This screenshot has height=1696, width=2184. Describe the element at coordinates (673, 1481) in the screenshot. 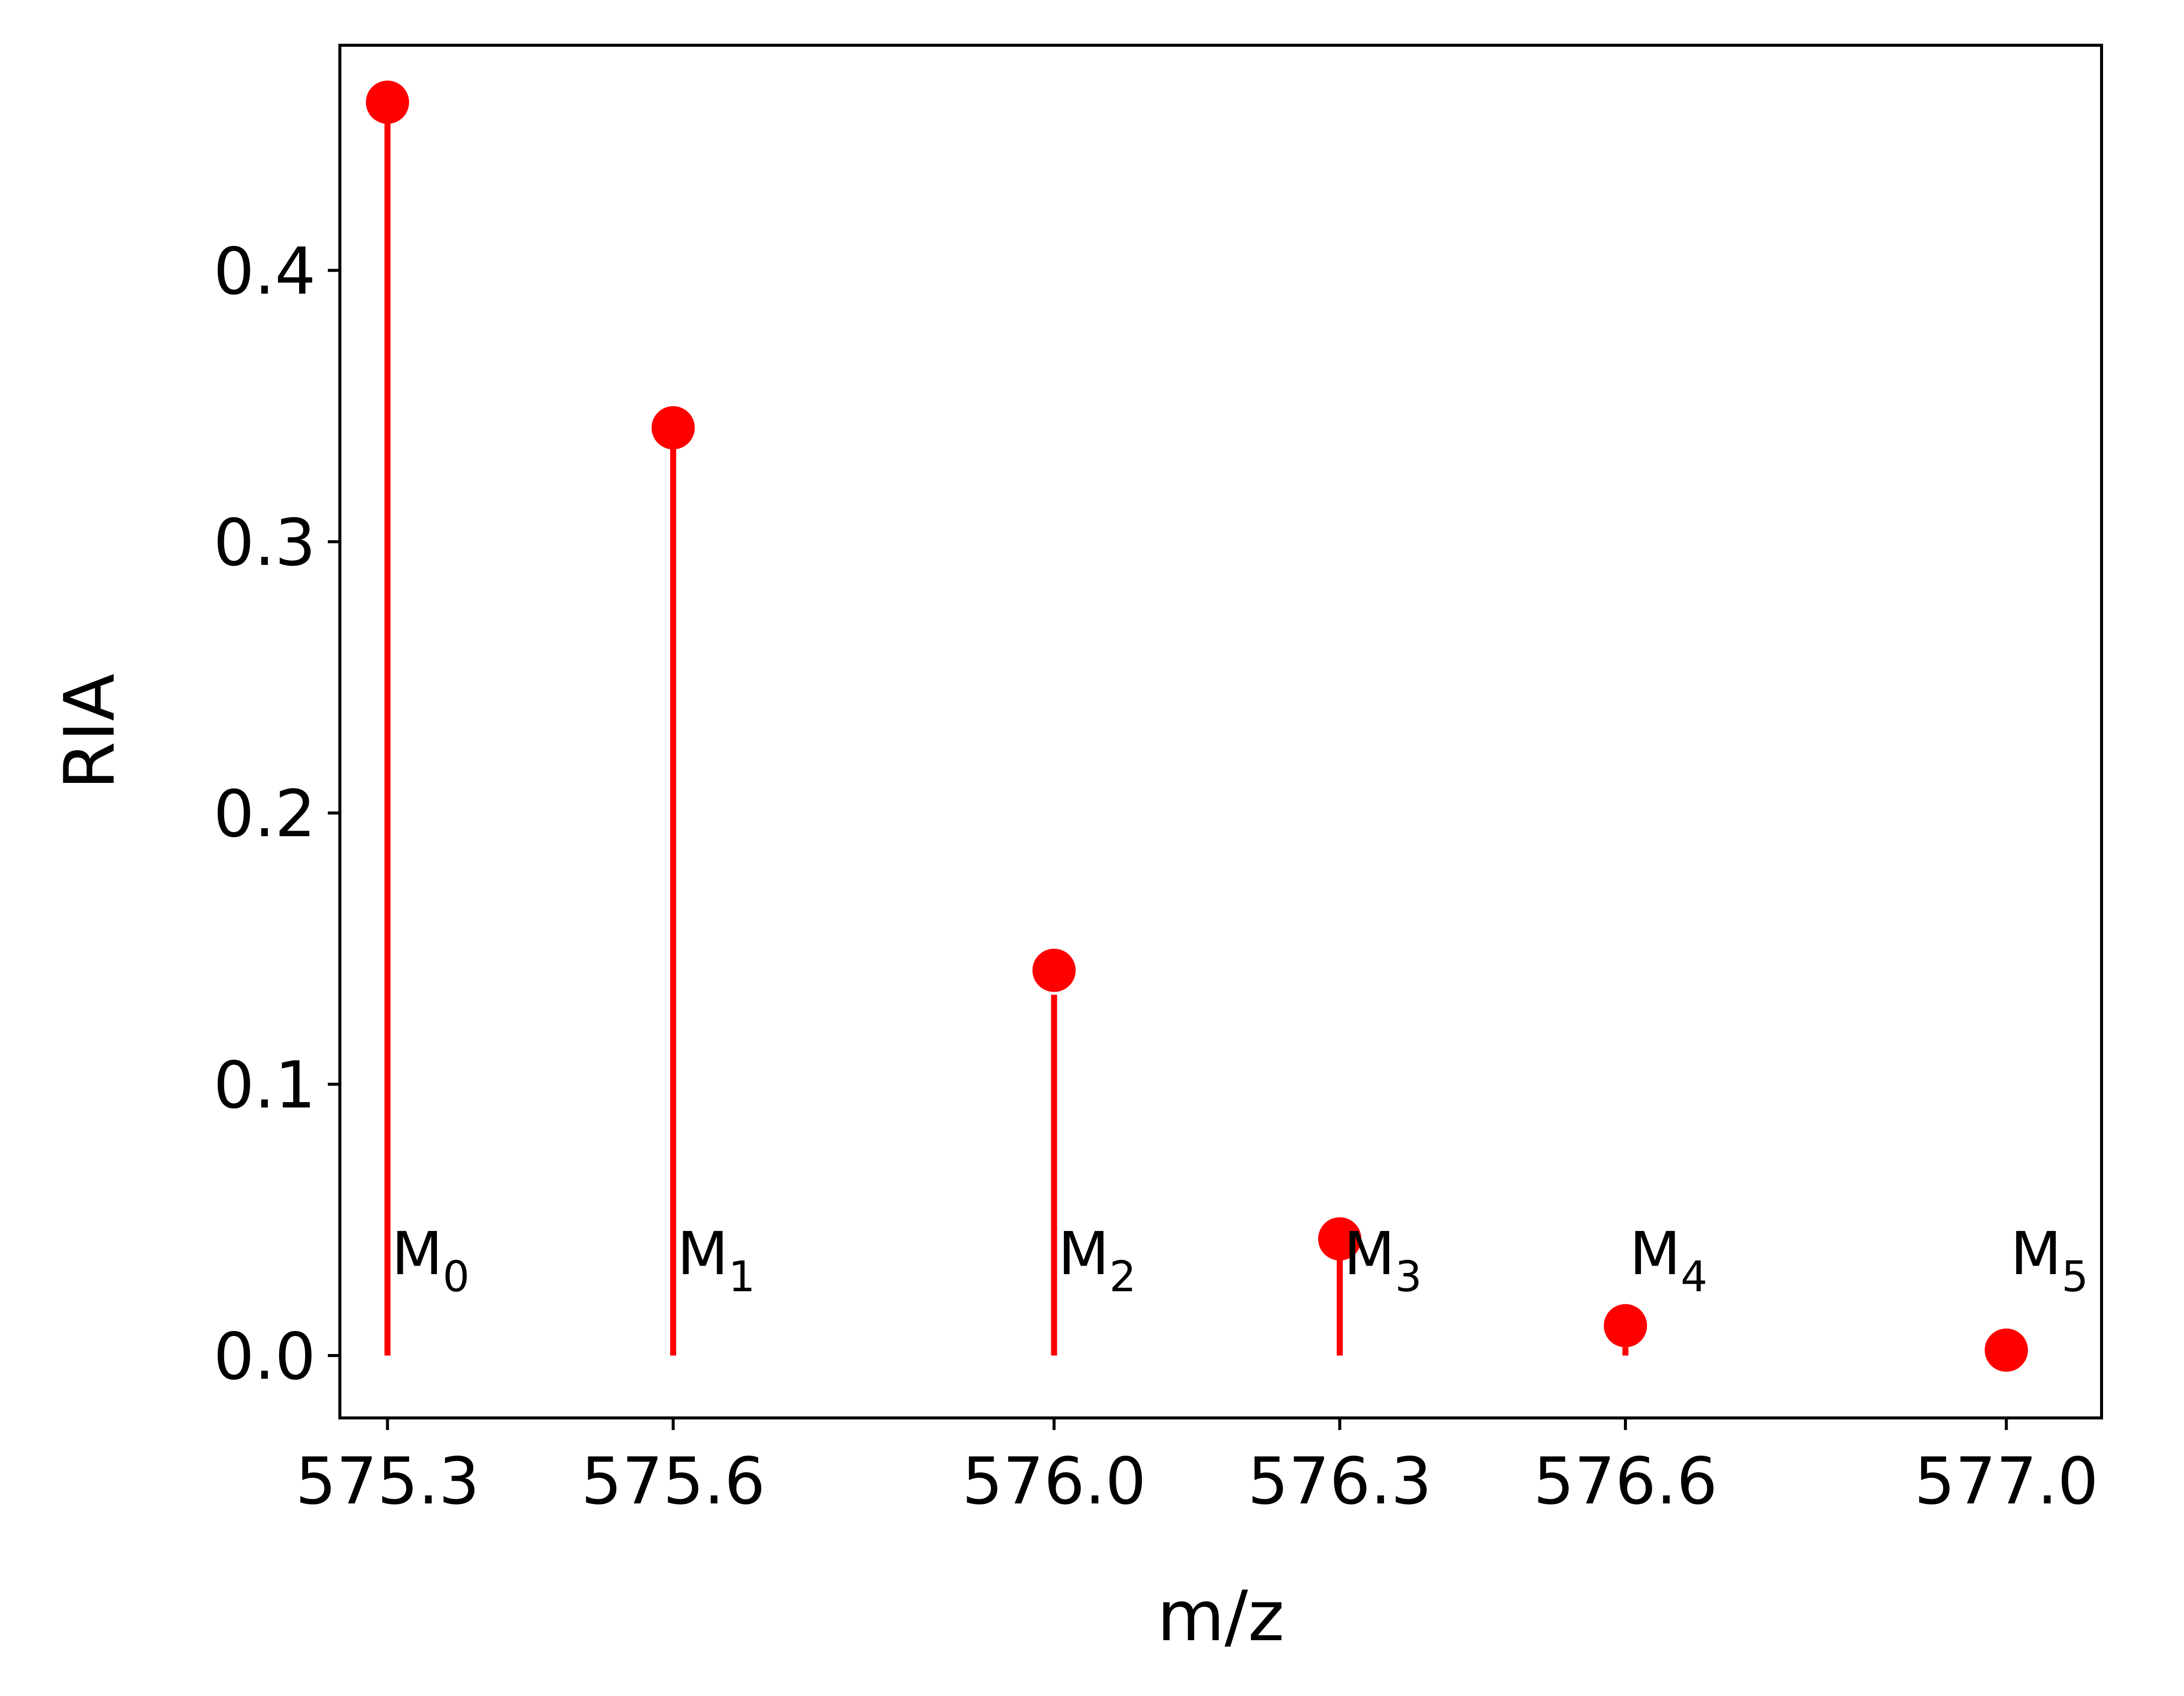

I see `x-tick-label: 575.6` at that location.